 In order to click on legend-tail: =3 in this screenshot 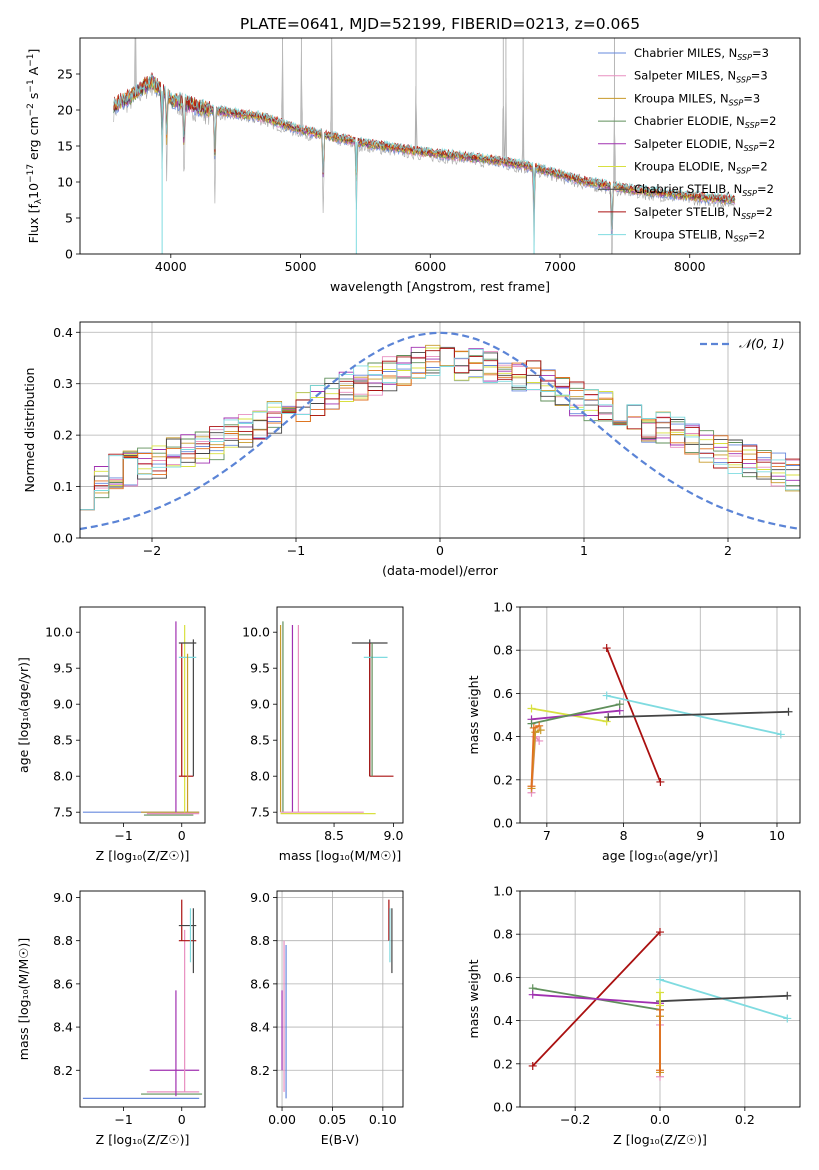, I will do `click(759, 76)`.